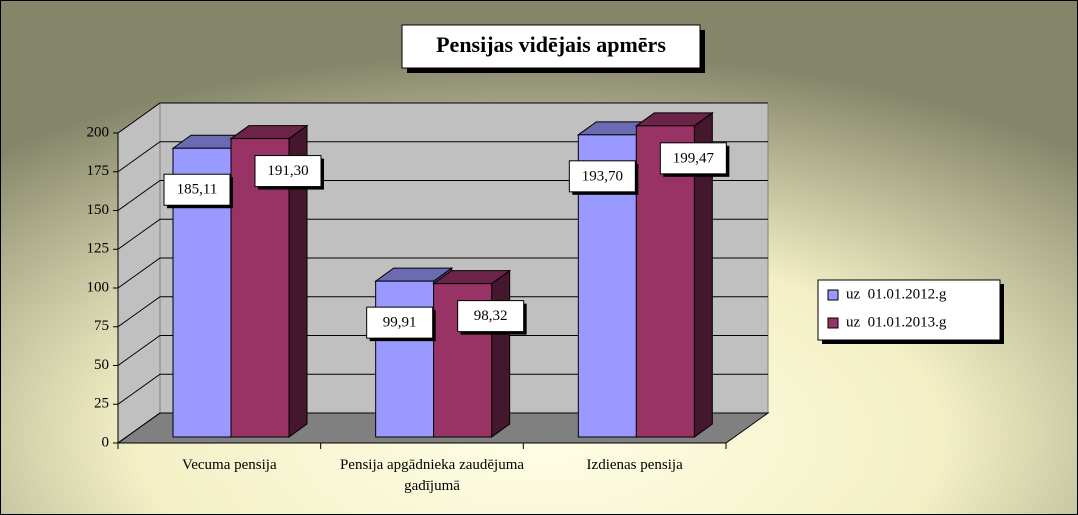 This screenshot has width=1078, height=515. What do you see at coordinates (101, 404) in the screenshot?
I see `y-tick-label: 25` at bounding box center [101, 404].